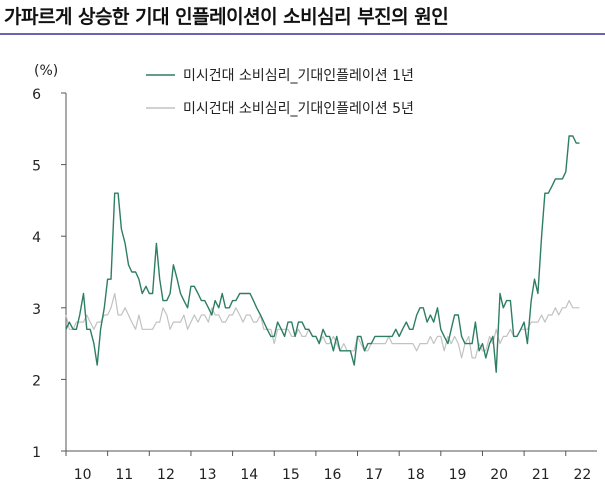 The width and height of the screenshot is (605, 490). Describe the element at coordinates (298, 76) in the screenshot. I see `legend-label-1y: 미시건대 소비심리_기대인플레이션 1년` at that location.